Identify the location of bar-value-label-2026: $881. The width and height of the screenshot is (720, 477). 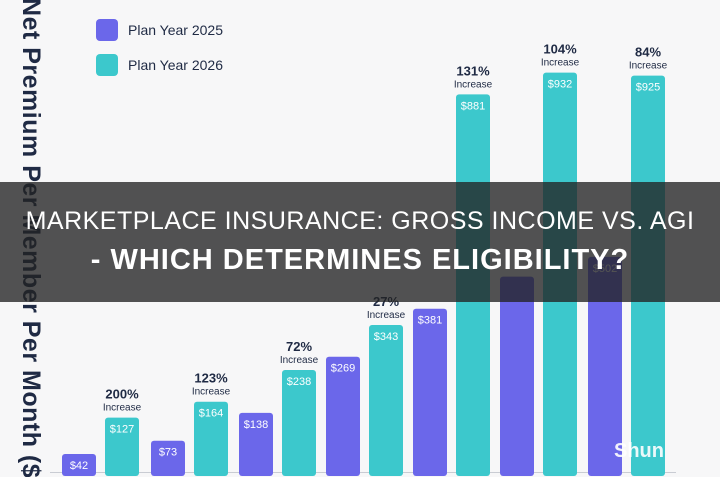
(473, 106).